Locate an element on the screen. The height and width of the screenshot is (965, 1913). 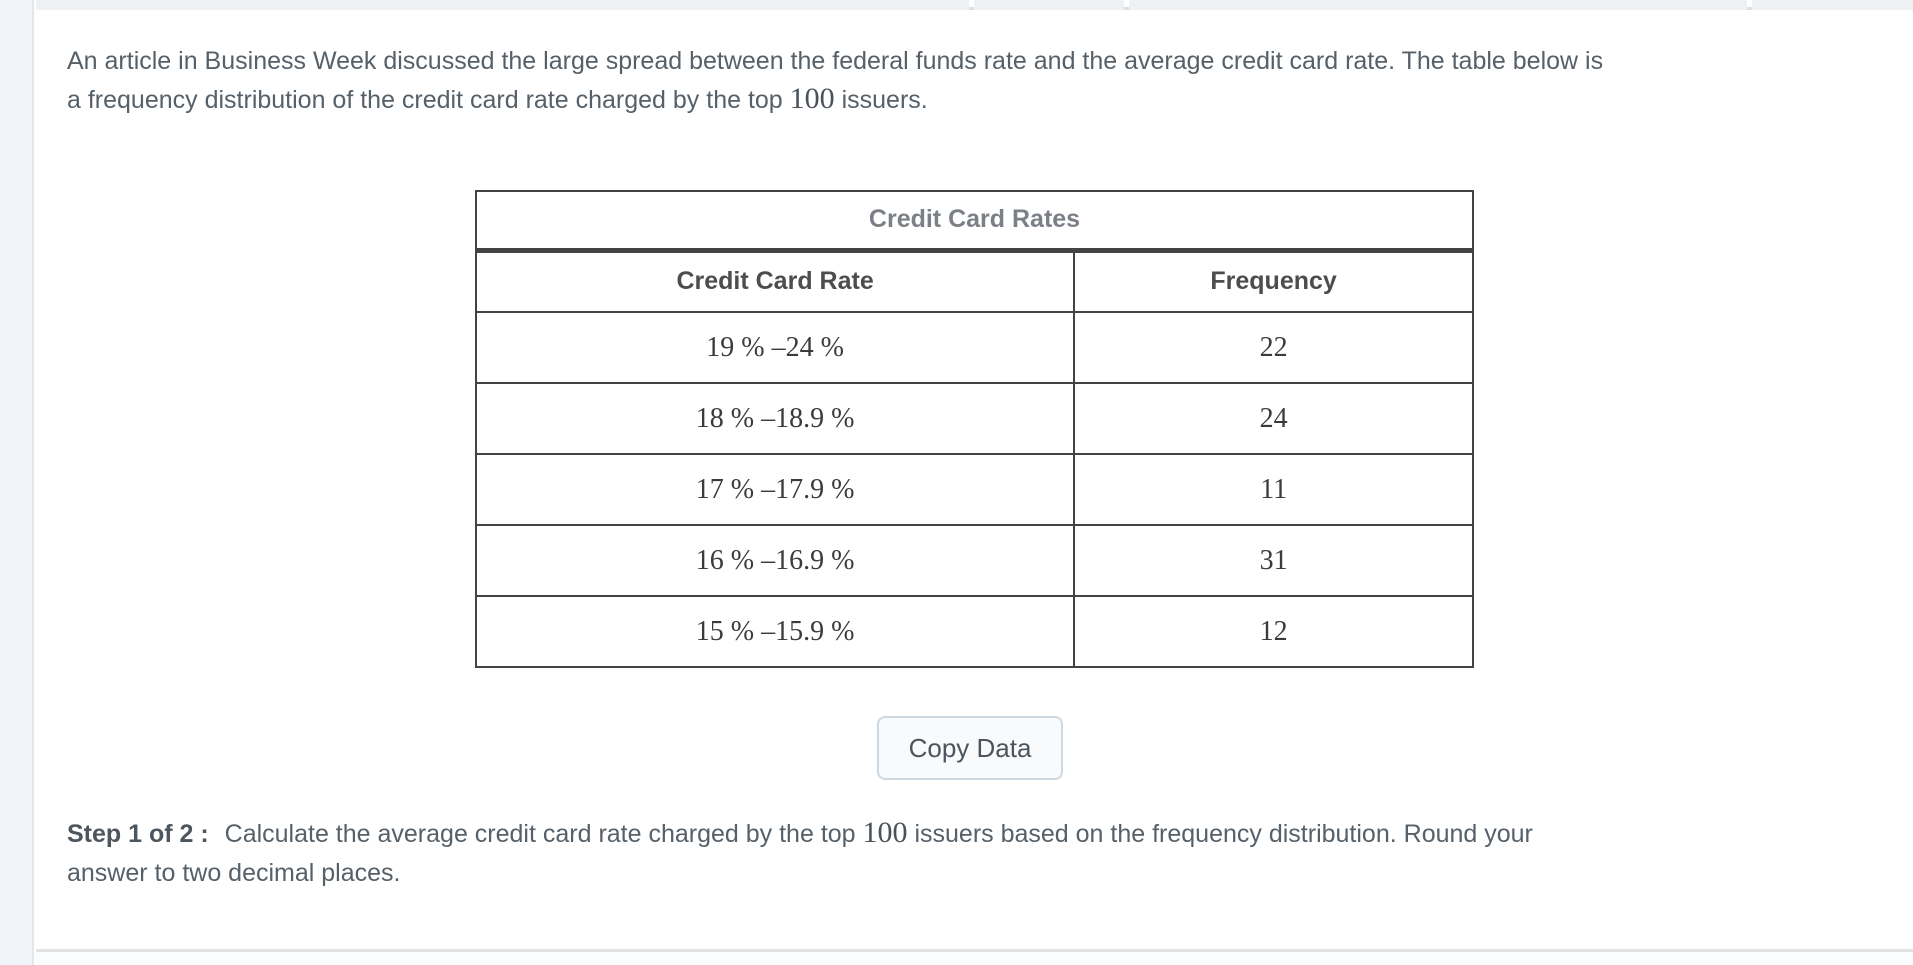
table-row: 19 % –24 % 22 is located at coordinates (974, 347).